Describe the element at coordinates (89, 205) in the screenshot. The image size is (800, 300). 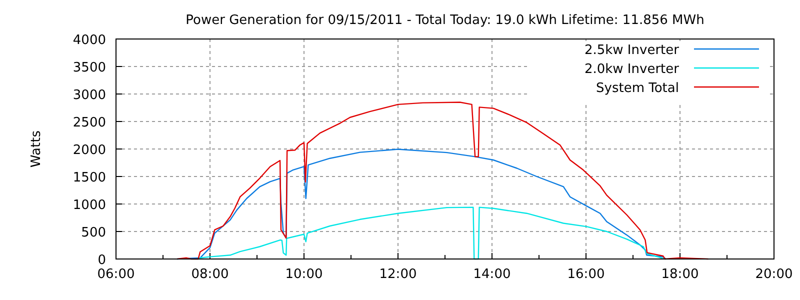
I see `y-tick-label: 1000` at that location.